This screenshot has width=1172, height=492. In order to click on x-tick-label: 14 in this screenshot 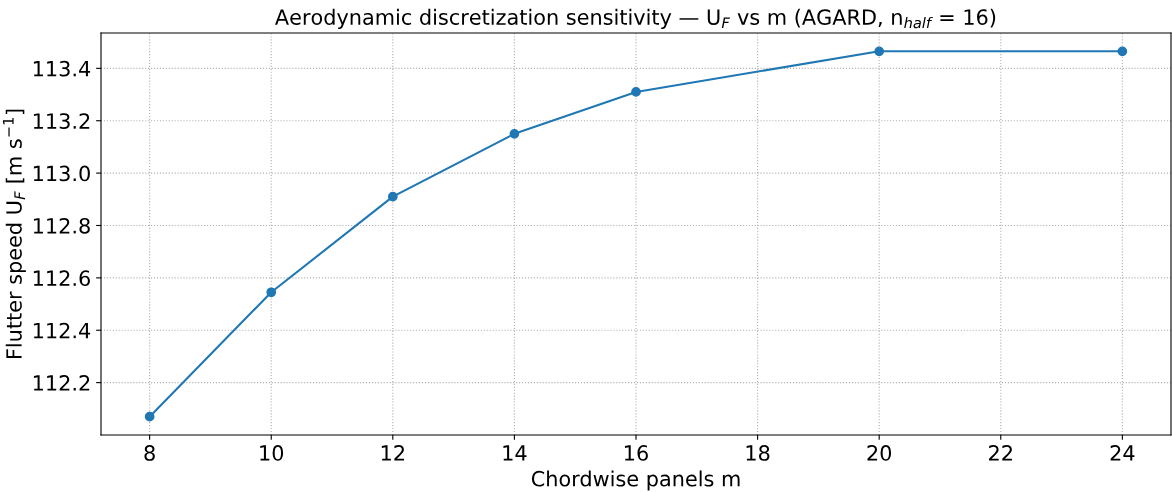, I will do `click(515, 453)`.